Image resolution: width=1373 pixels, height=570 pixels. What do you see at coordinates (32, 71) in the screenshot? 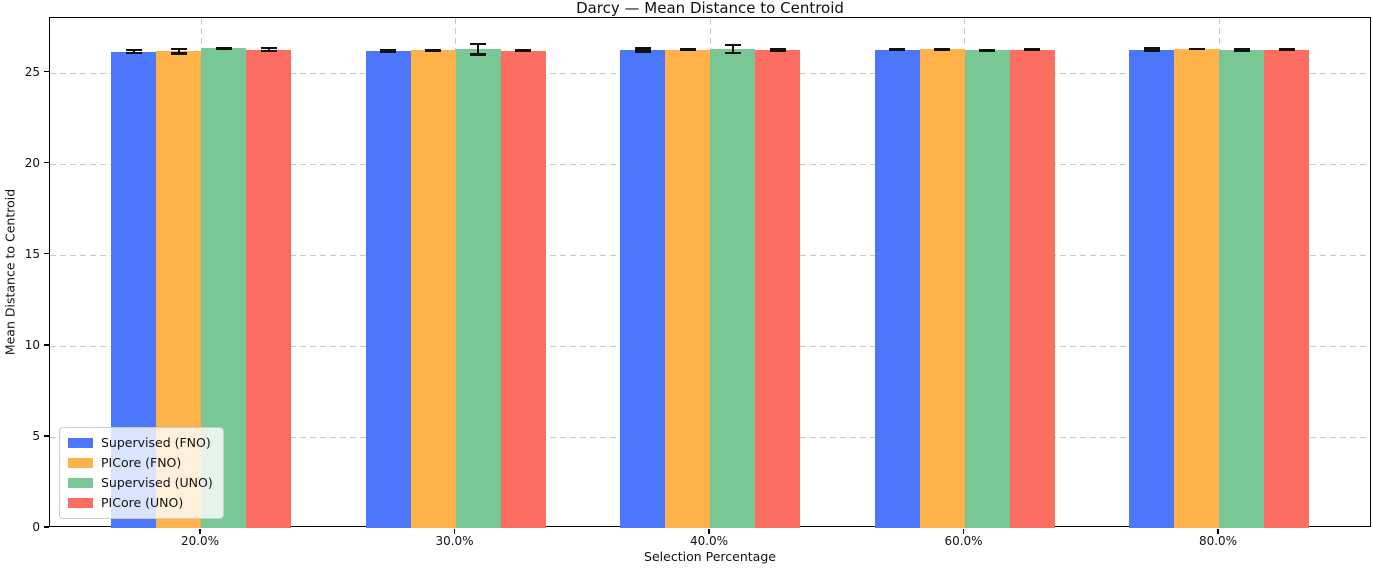
I see `y-tick-label: 25` at bounding box center [32, 71].